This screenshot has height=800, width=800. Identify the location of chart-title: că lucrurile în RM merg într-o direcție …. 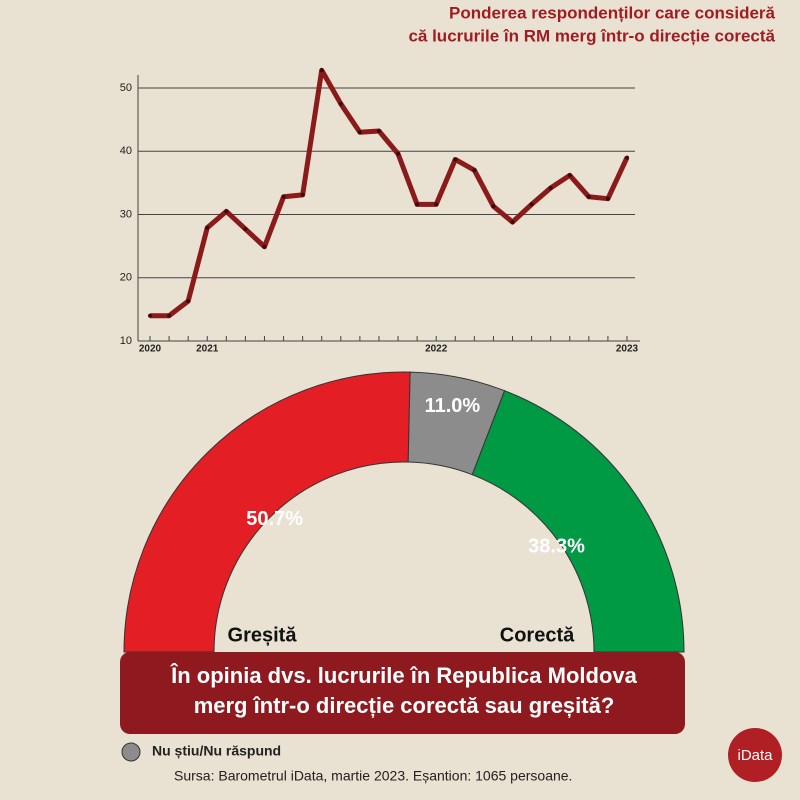
(591, 35).